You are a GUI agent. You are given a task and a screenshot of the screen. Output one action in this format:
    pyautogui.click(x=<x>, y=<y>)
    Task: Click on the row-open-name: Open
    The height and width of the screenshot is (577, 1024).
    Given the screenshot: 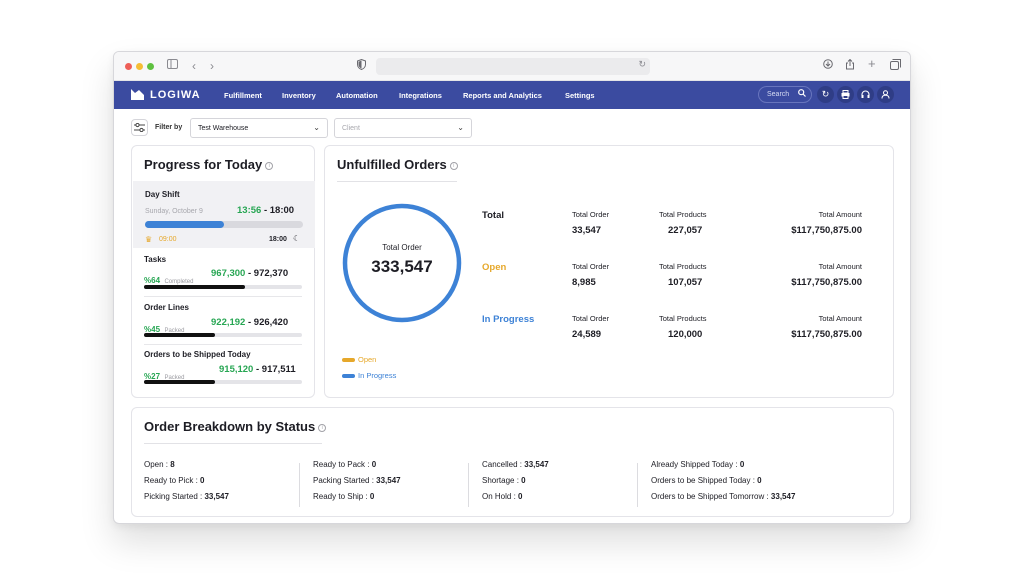 What is the action you would take?
    pyautogui.click(x=494, y=267)
    